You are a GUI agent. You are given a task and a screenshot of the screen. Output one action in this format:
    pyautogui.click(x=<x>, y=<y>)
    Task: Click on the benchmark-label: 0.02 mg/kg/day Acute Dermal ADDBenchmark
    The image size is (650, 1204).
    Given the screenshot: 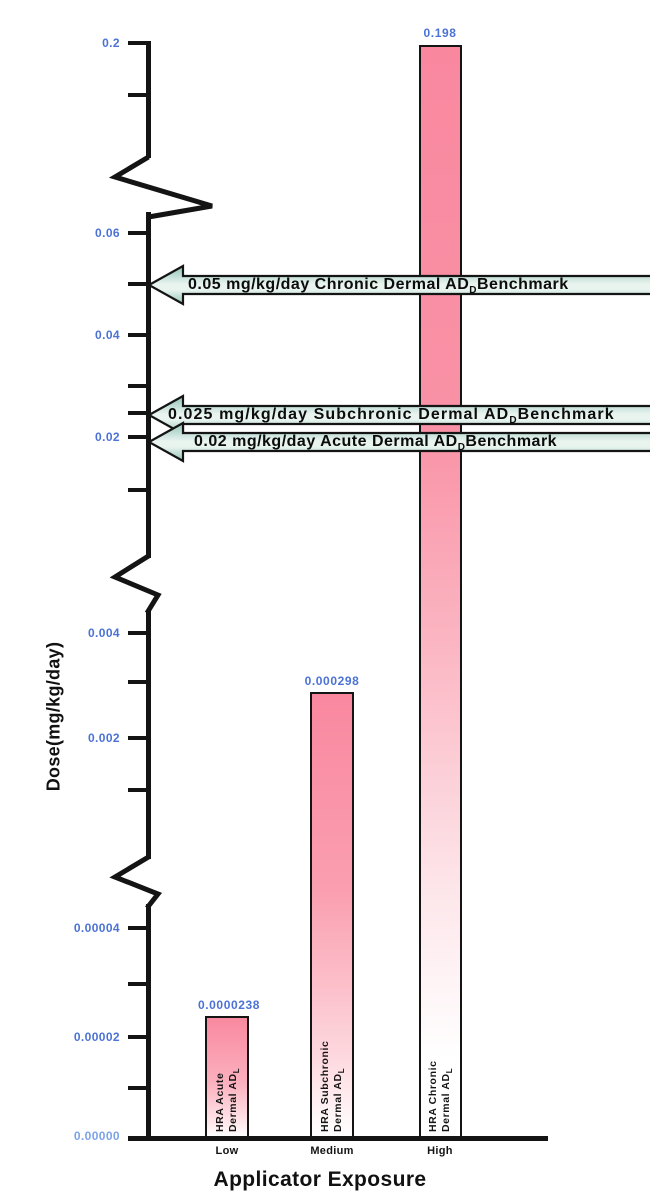 What is the action you would take?
    pyautogui.click(x=376, y=443)
    